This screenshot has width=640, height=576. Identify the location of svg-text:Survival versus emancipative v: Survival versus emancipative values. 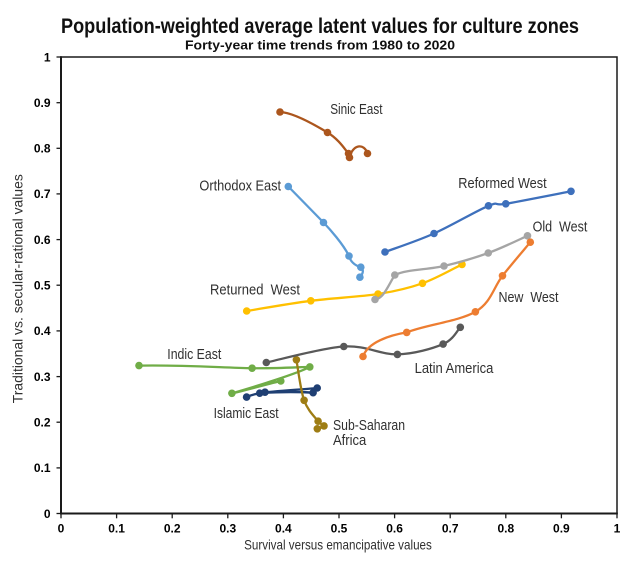
(338, 545).